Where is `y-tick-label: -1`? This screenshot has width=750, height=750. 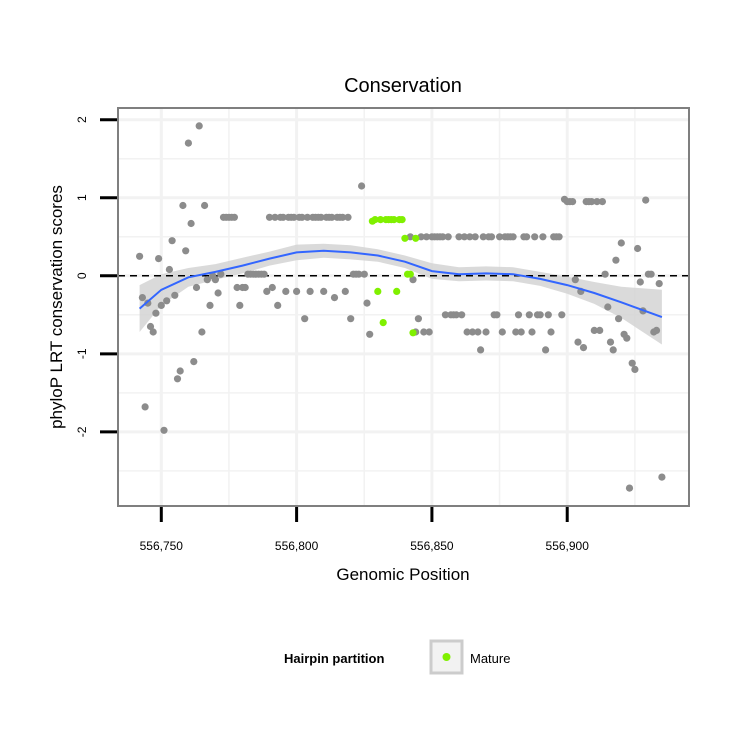 y-tick-label: -1 is located at coordinates (82, 353).